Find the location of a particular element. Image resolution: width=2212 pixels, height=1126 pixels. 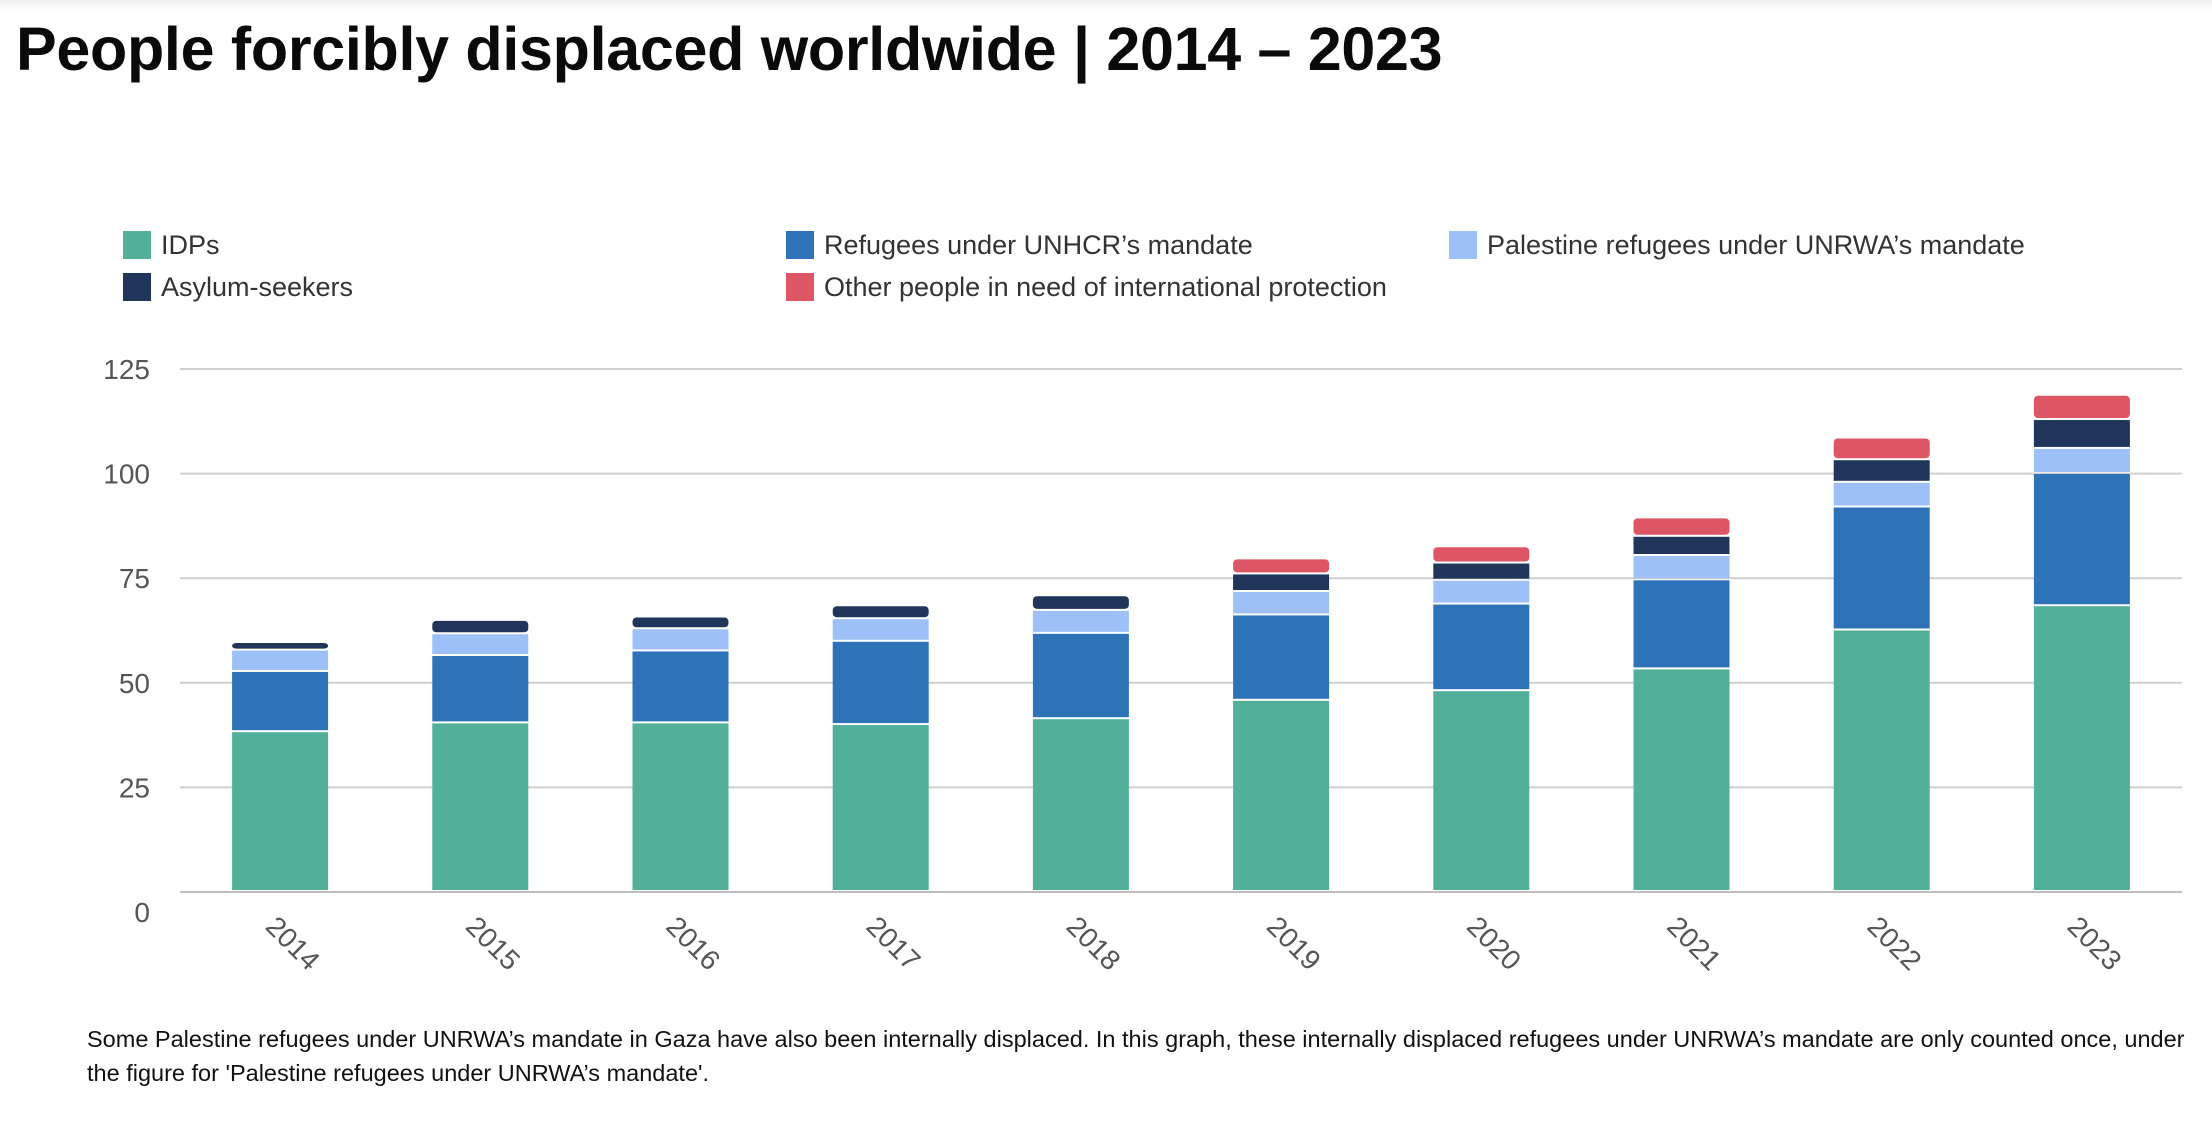

x-tick-label-2014: 2014 is located at coordinates (293, 943).